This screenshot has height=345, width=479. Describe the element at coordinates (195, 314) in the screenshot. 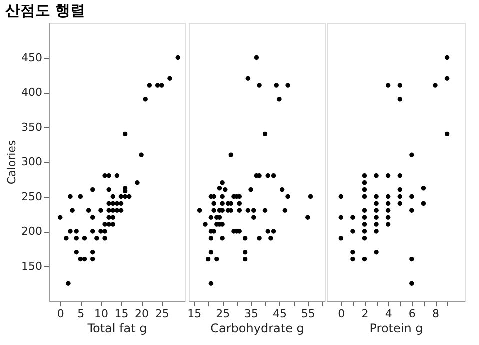

I see `x-tick-label: 15` at that location.